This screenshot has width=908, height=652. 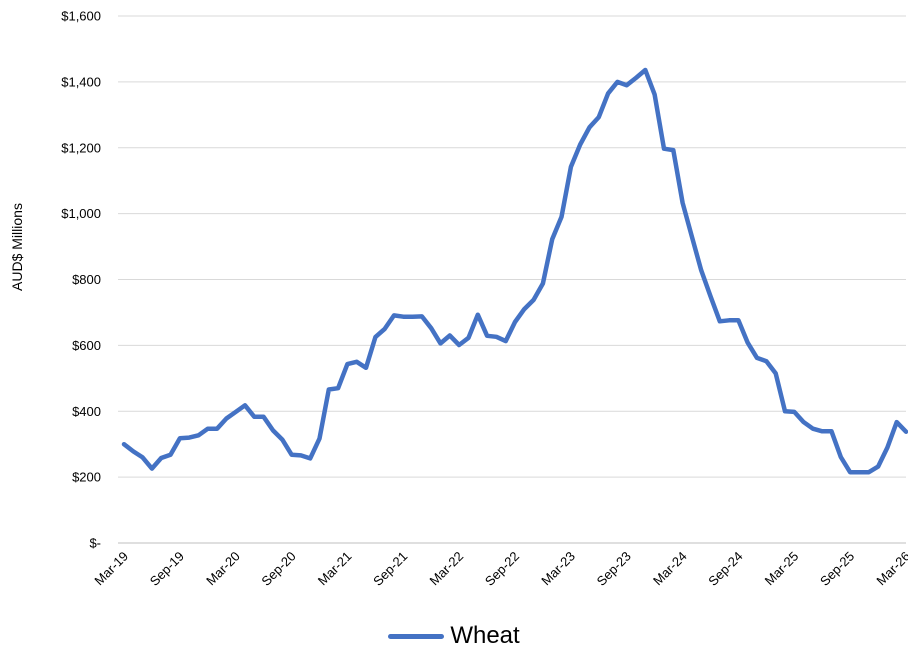 I want to click on x-tick-label: Sep-24, so click(x=725, y=569).